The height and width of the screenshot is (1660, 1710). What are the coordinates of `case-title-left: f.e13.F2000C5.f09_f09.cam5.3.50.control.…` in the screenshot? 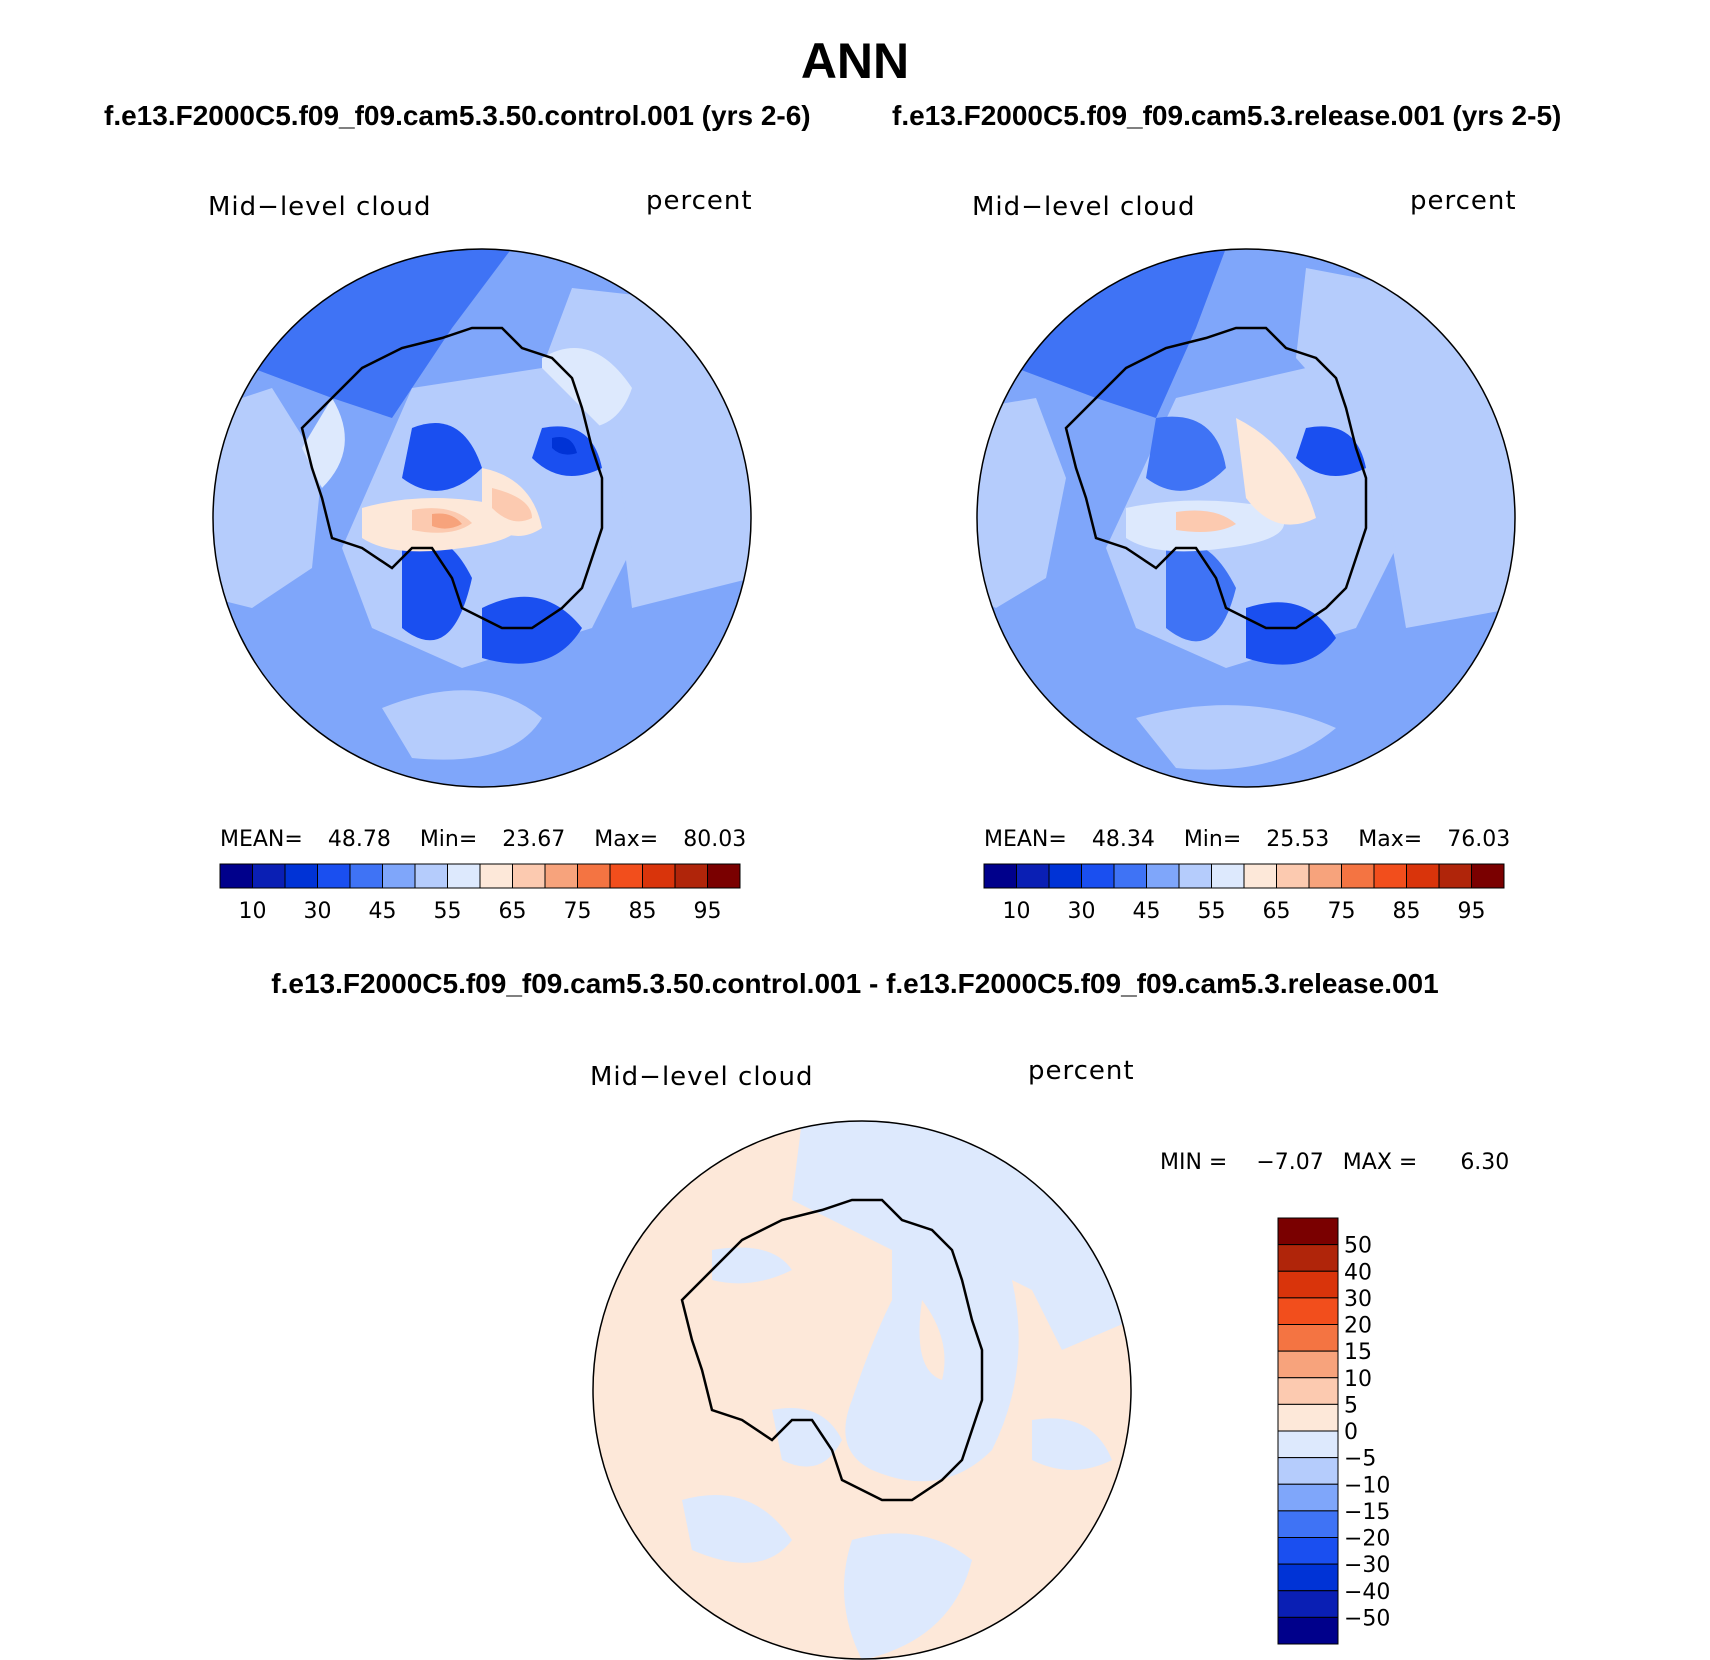 It's located at (457, 115).